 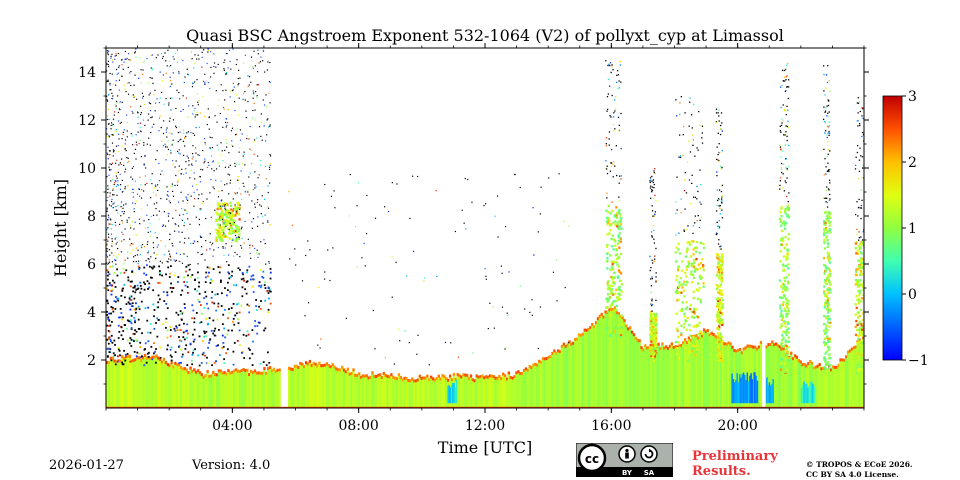 What do you see at coordinates (735, 464) in the screenshot?
I see `preliminary-notice: Preliminary Results.` at bounding box center [735, 464].